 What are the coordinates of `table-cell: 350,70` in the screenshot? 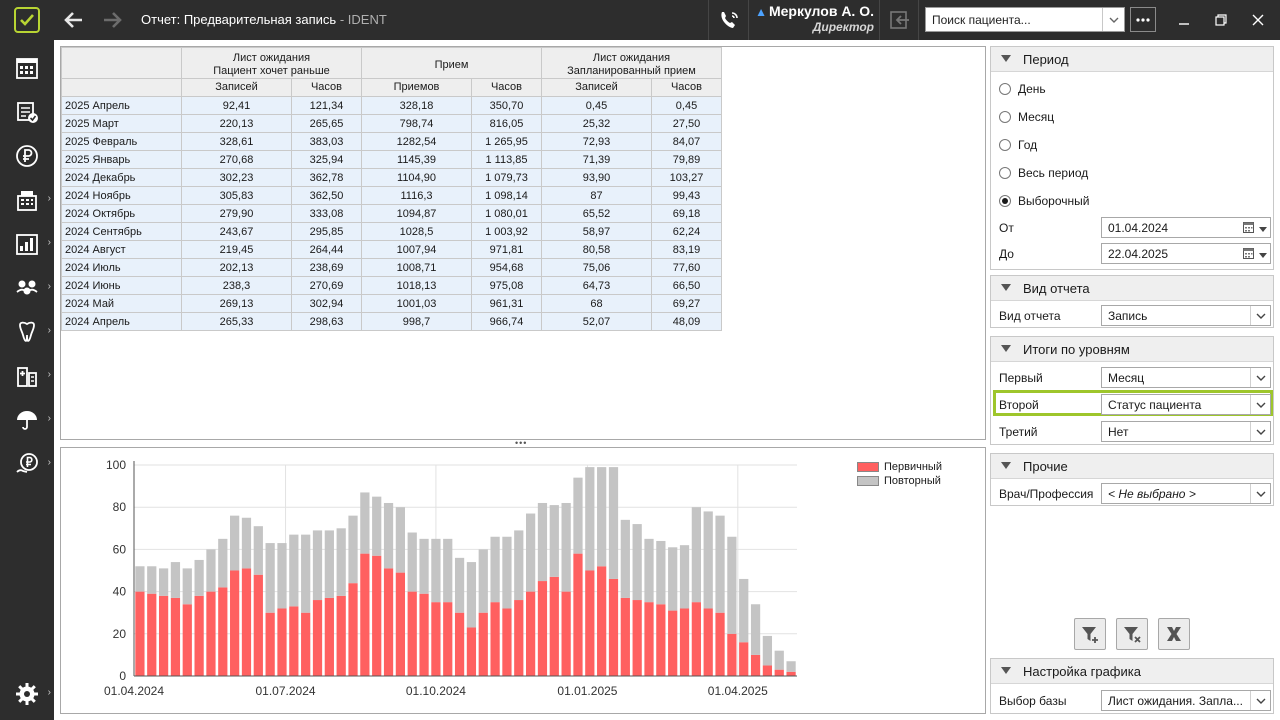 It's located at (506, 105).